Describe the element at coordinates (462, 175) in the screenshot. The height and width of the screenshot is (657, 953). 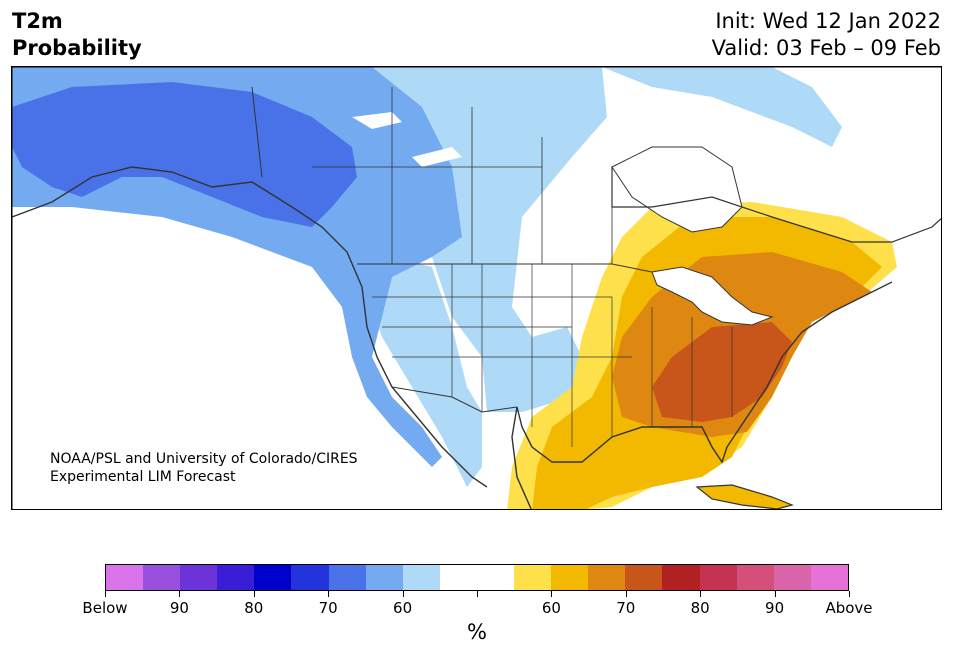
I see `canada-provinces` at that location.